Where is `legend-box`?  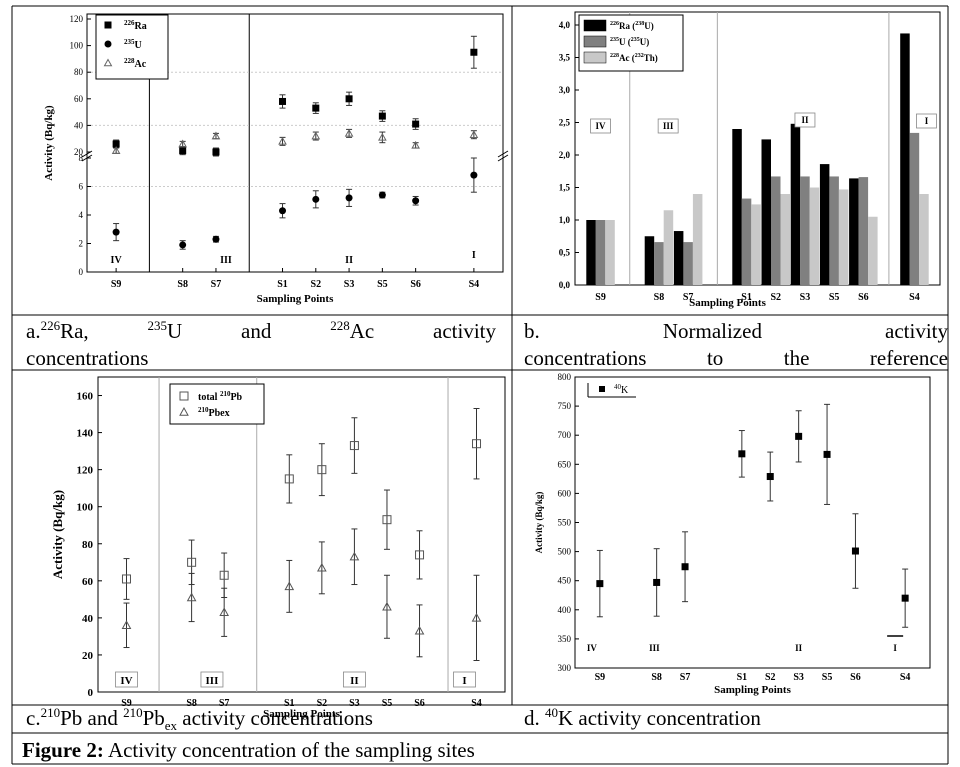 legend-box is located at coordinates (217, 404).